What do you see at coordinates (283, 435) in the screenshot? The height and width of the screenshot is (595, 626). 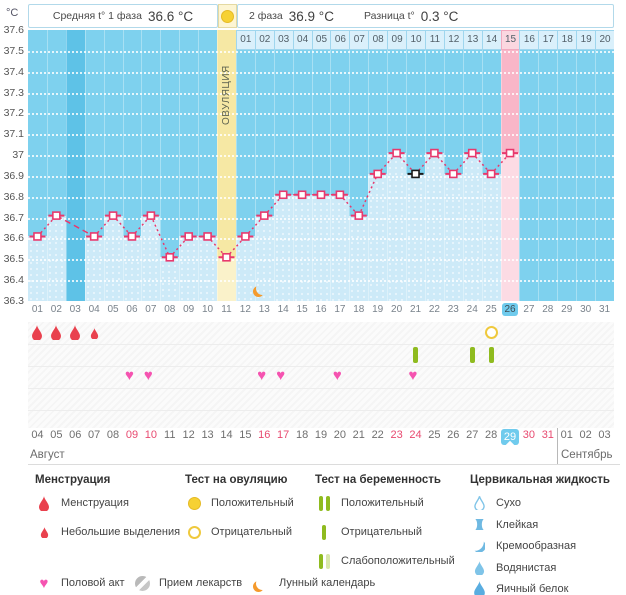 I see `calendar-date: 17` at bounding box center [283, 435].